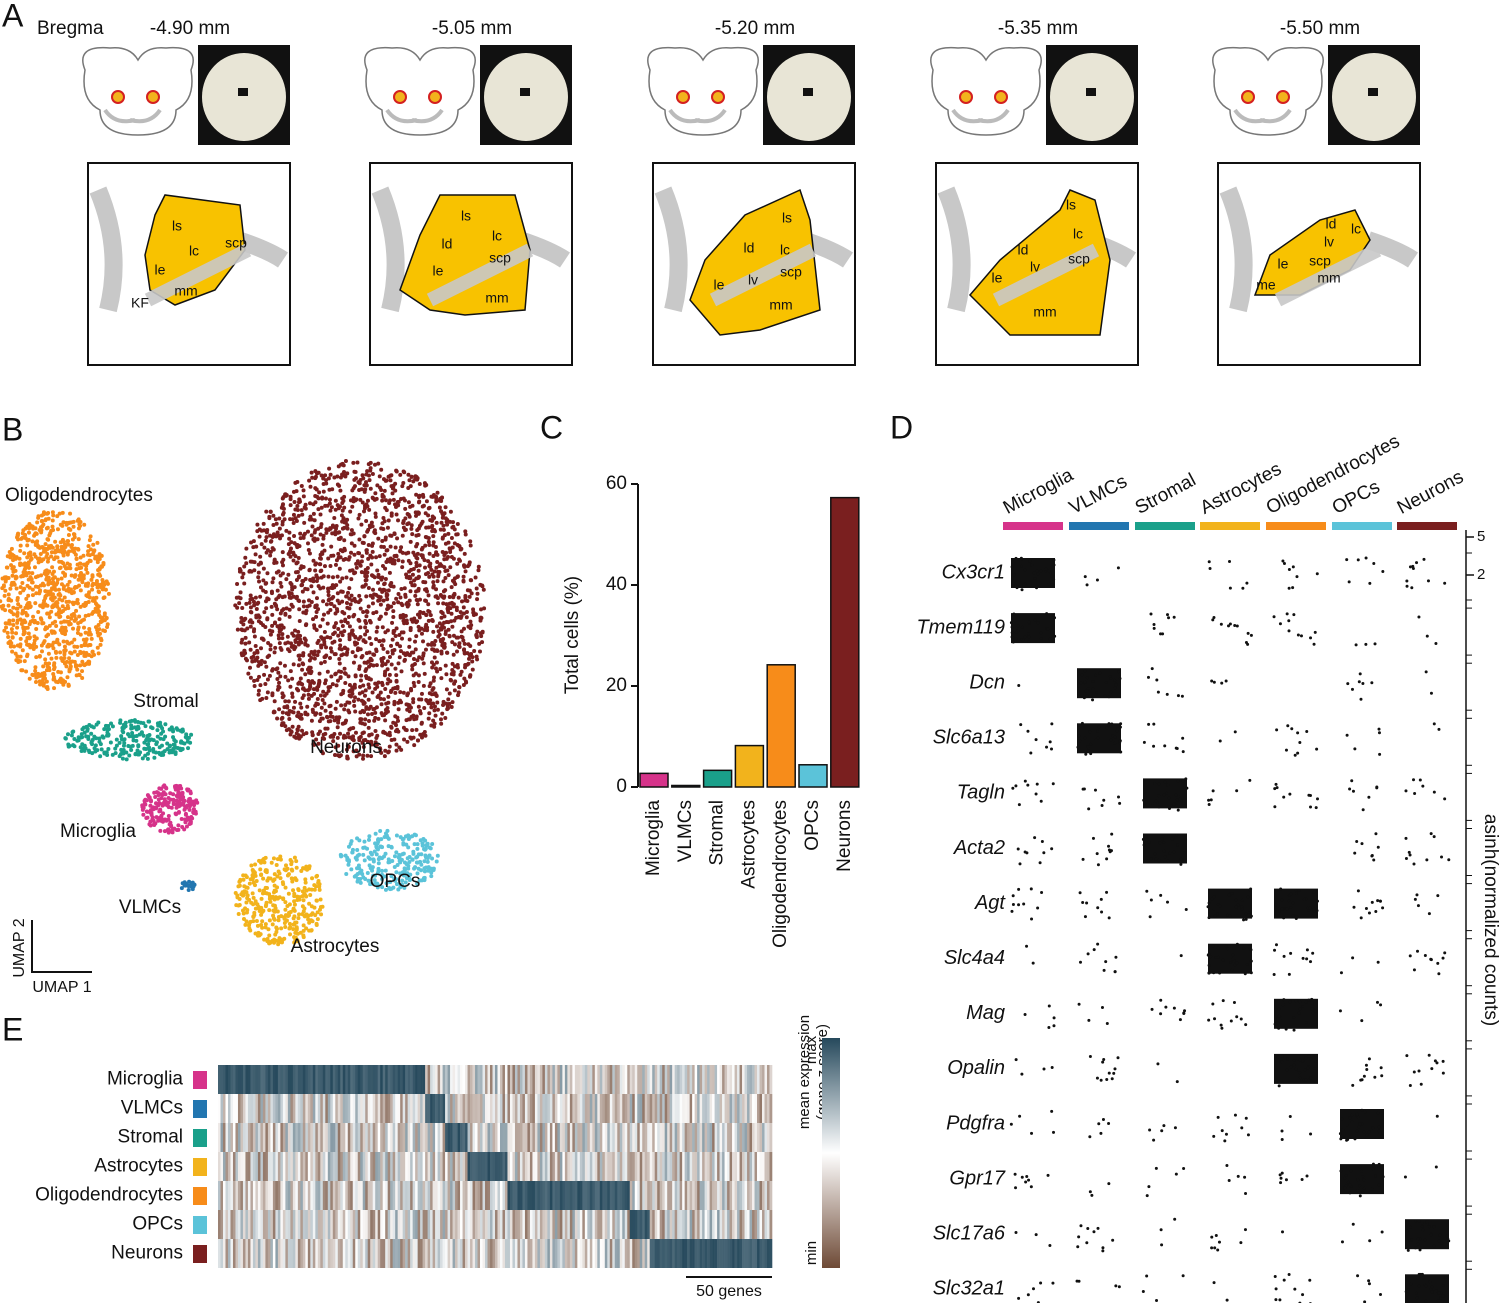 This screenshot has height=1303, width=1500. What do you see at coordinates (1320, 28) in the screenshot?
I see `section-level: -5.50 mm` at bounding box center [1320, 28].